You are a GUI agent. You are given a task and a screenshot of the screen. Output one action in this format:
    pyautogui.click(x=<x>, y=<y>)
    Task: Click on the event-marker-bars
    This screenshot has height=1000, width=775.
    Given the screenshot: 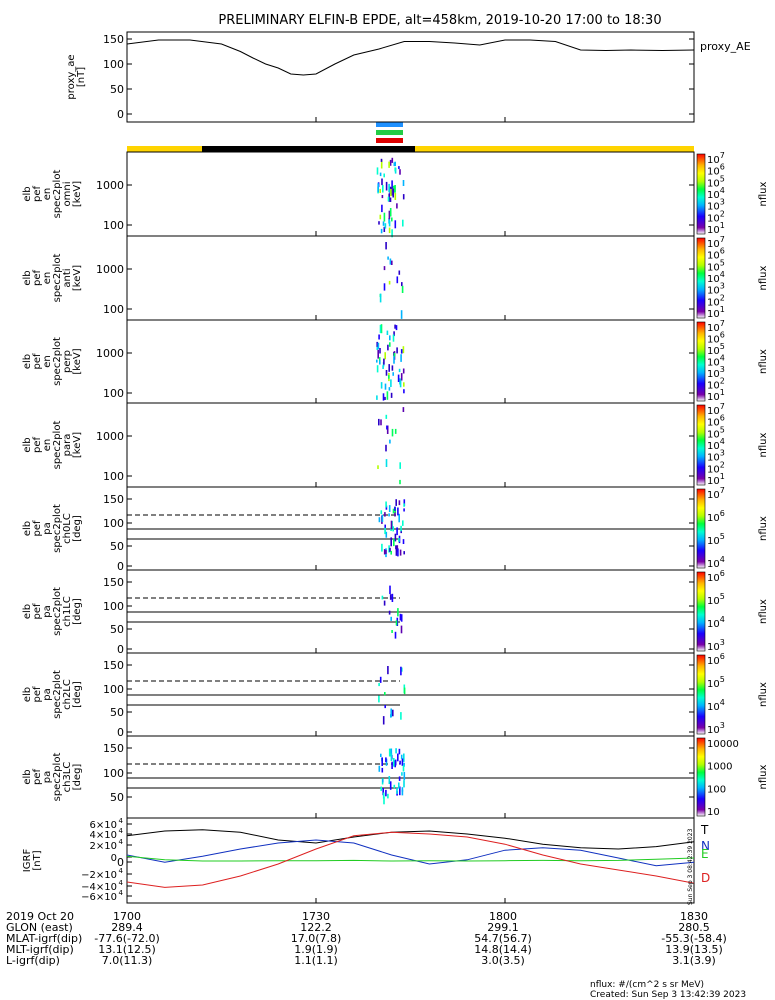 What is the action you would take?
    pyautogui.click(x=389, y=132)
    